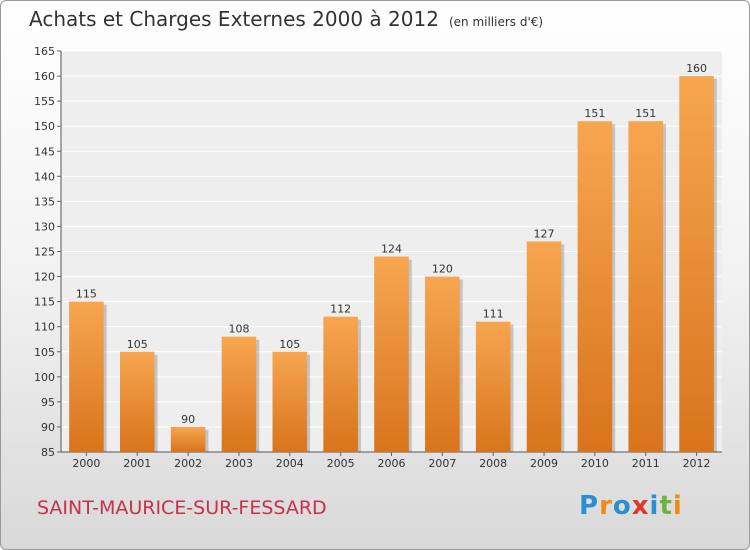 The width and height of the screenshot is (750, 550). I want to click on y-tick-label: 120, so click(44, 277).